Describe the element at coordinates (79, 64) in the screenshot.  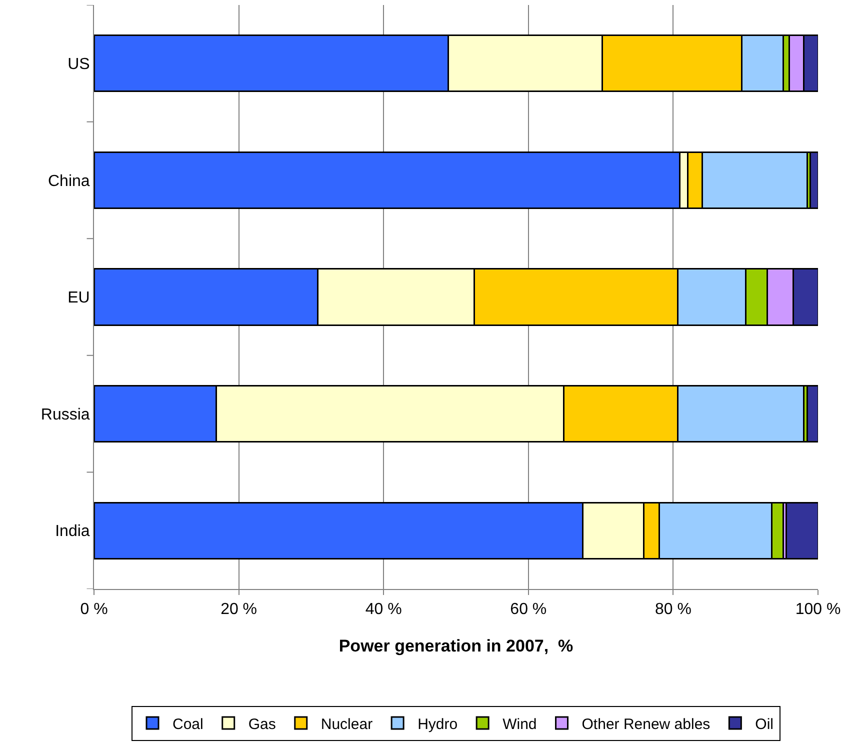
I see `y-tick-label: US` at that location.